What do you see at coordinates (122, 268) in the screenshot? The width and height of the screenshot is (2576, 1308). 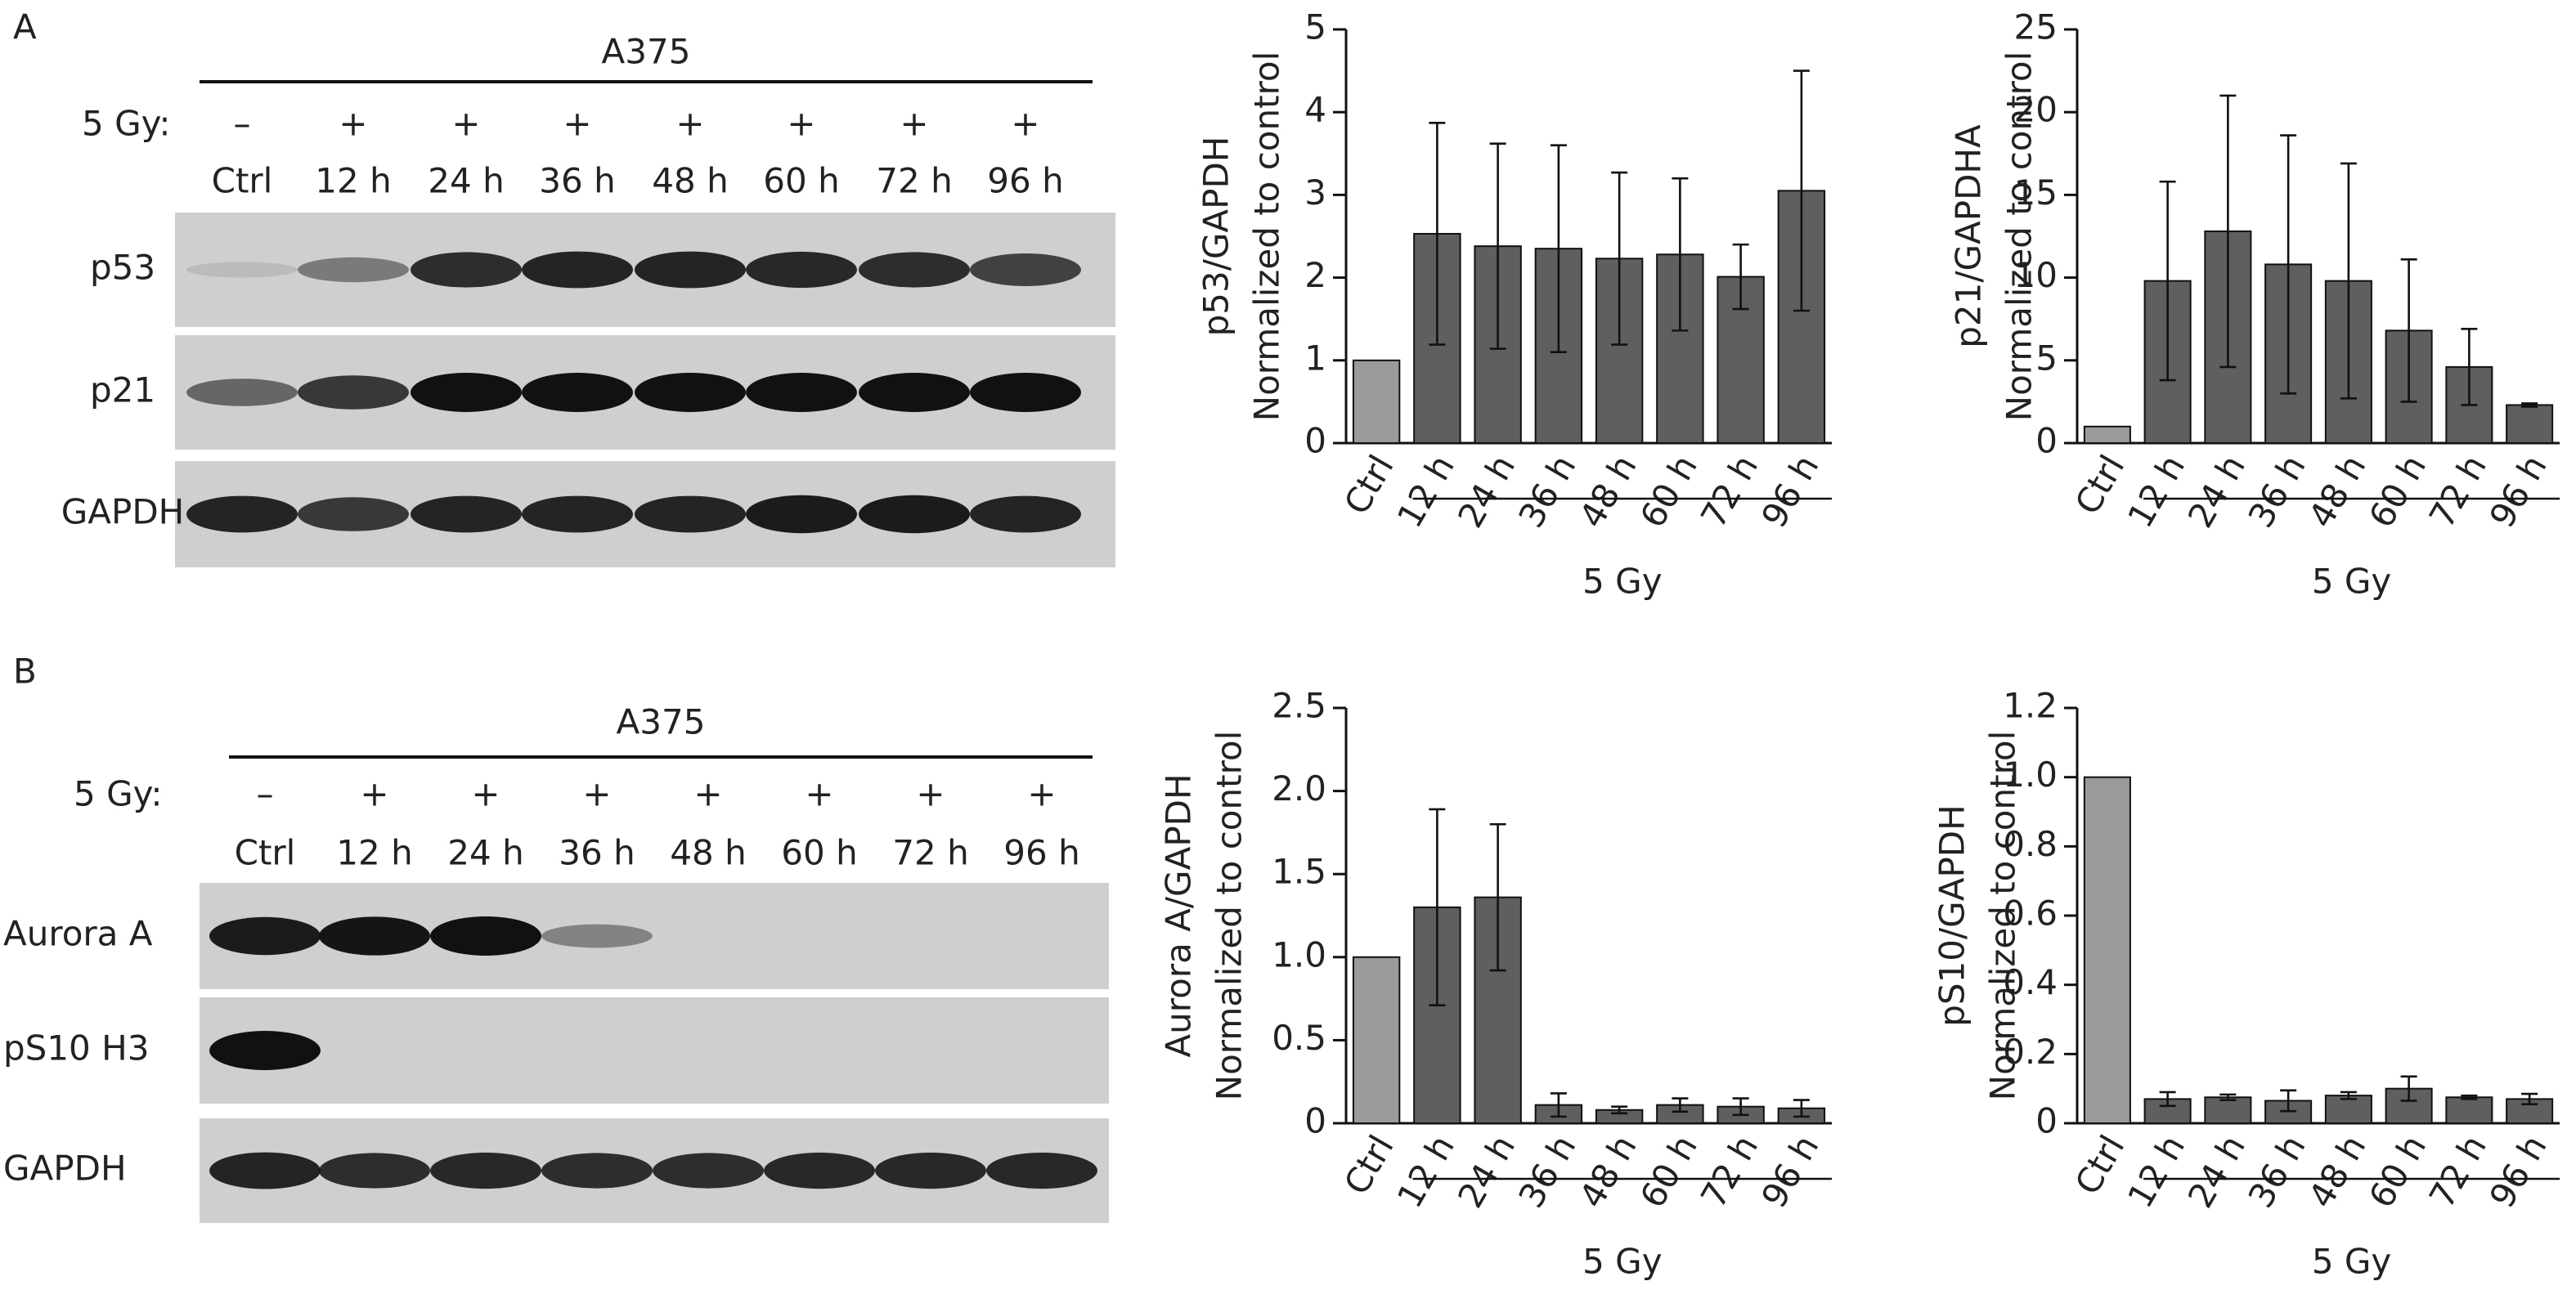 I see `row-label: p53` at bounding box center [122, 268].